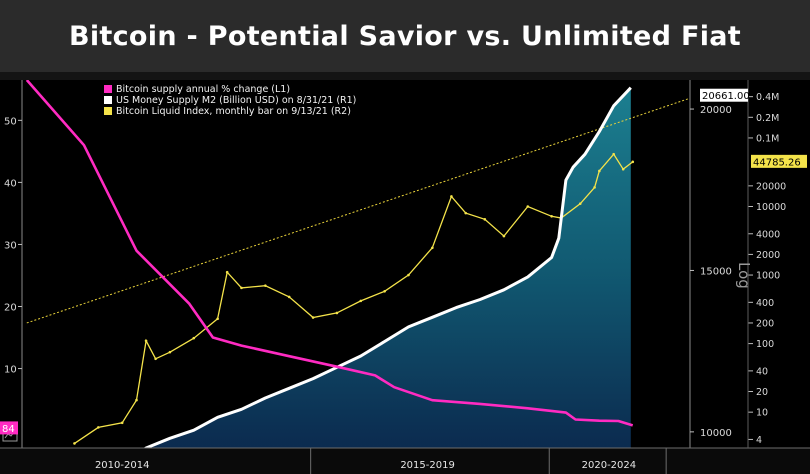  I want to click on m2-last-flag: 20661.00, so click(725, 95).